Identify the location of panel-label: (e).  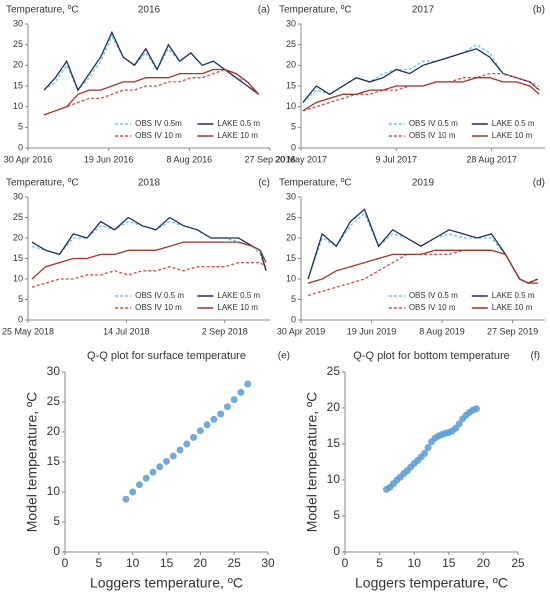
(284, 356).